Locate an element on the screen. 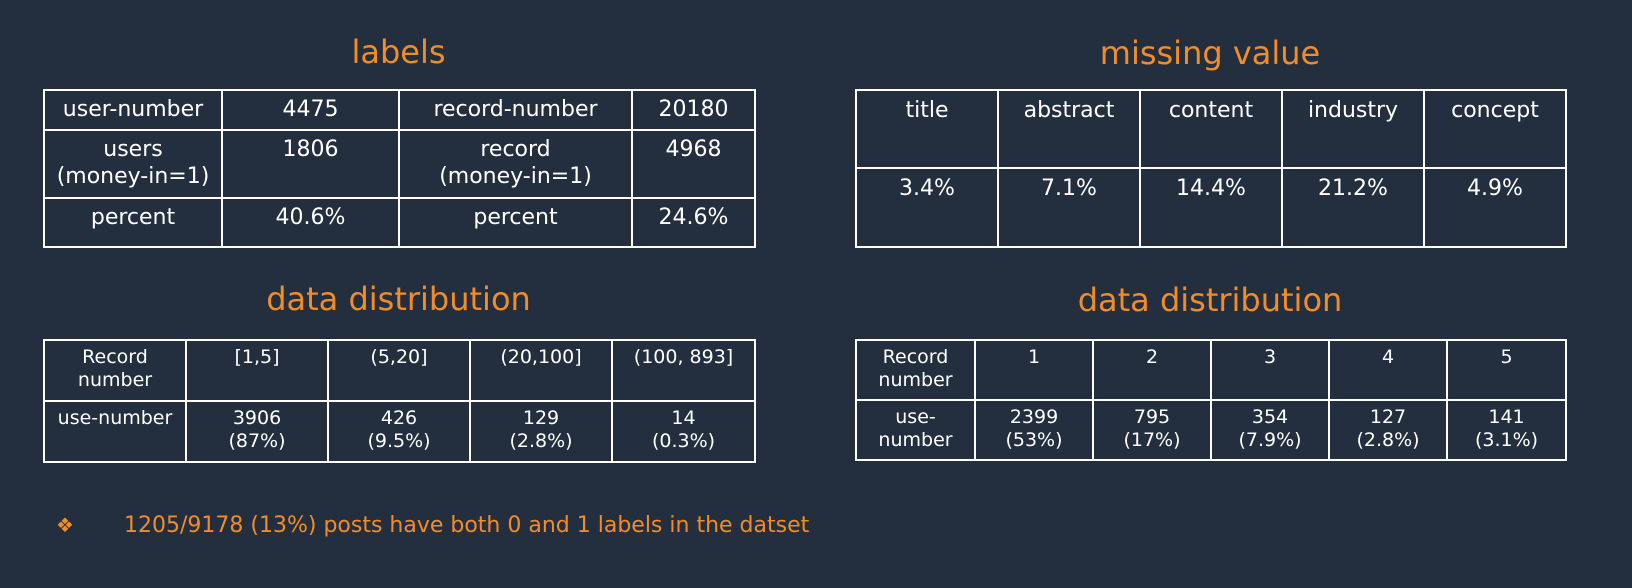  table-cell: 1806 is located at coordinates (310, 164).